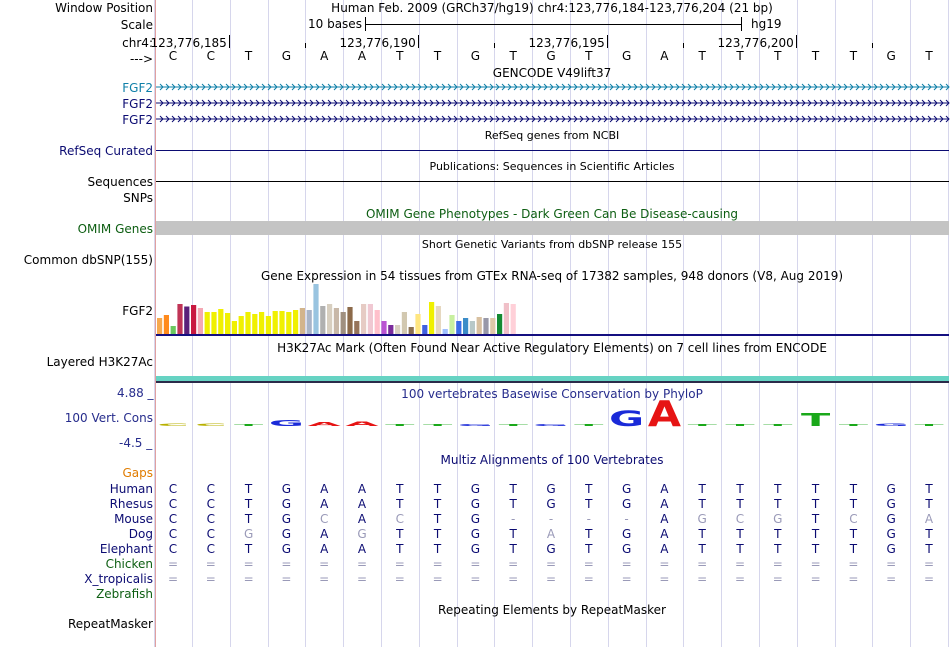 The height and width of the screenshot is (647, 950). I want to click on species-label-mouse: Mouse, so click(133, 519).